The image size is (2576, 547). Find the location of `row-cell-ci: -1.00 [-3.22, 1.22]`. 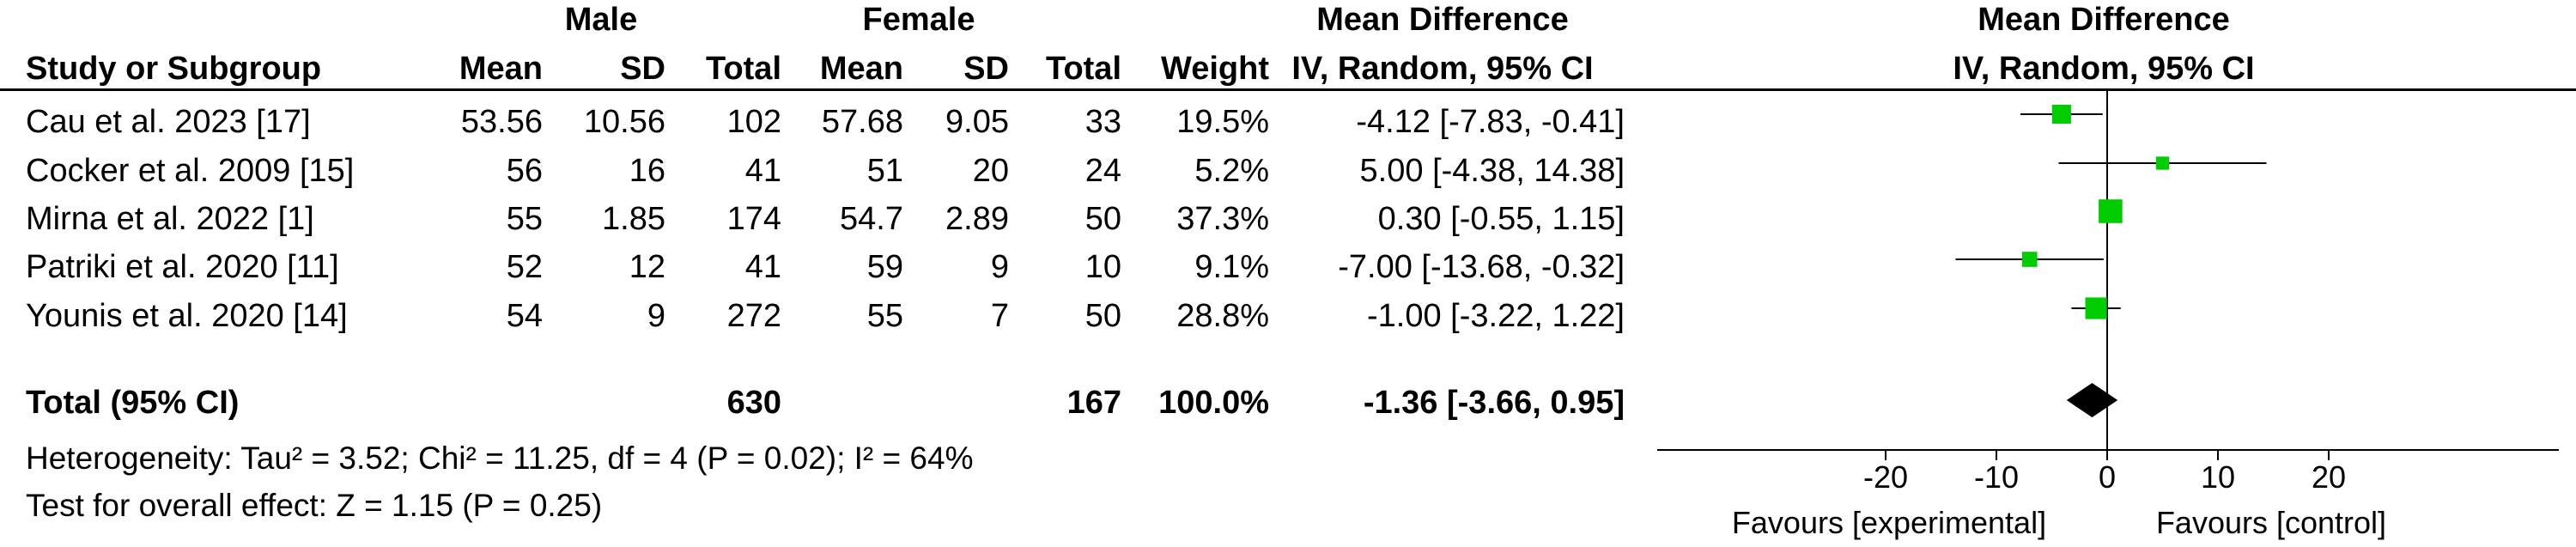

row-cell-ci: -1.00 [-3.22, 1.22] is located at coordinates (1496, 316).